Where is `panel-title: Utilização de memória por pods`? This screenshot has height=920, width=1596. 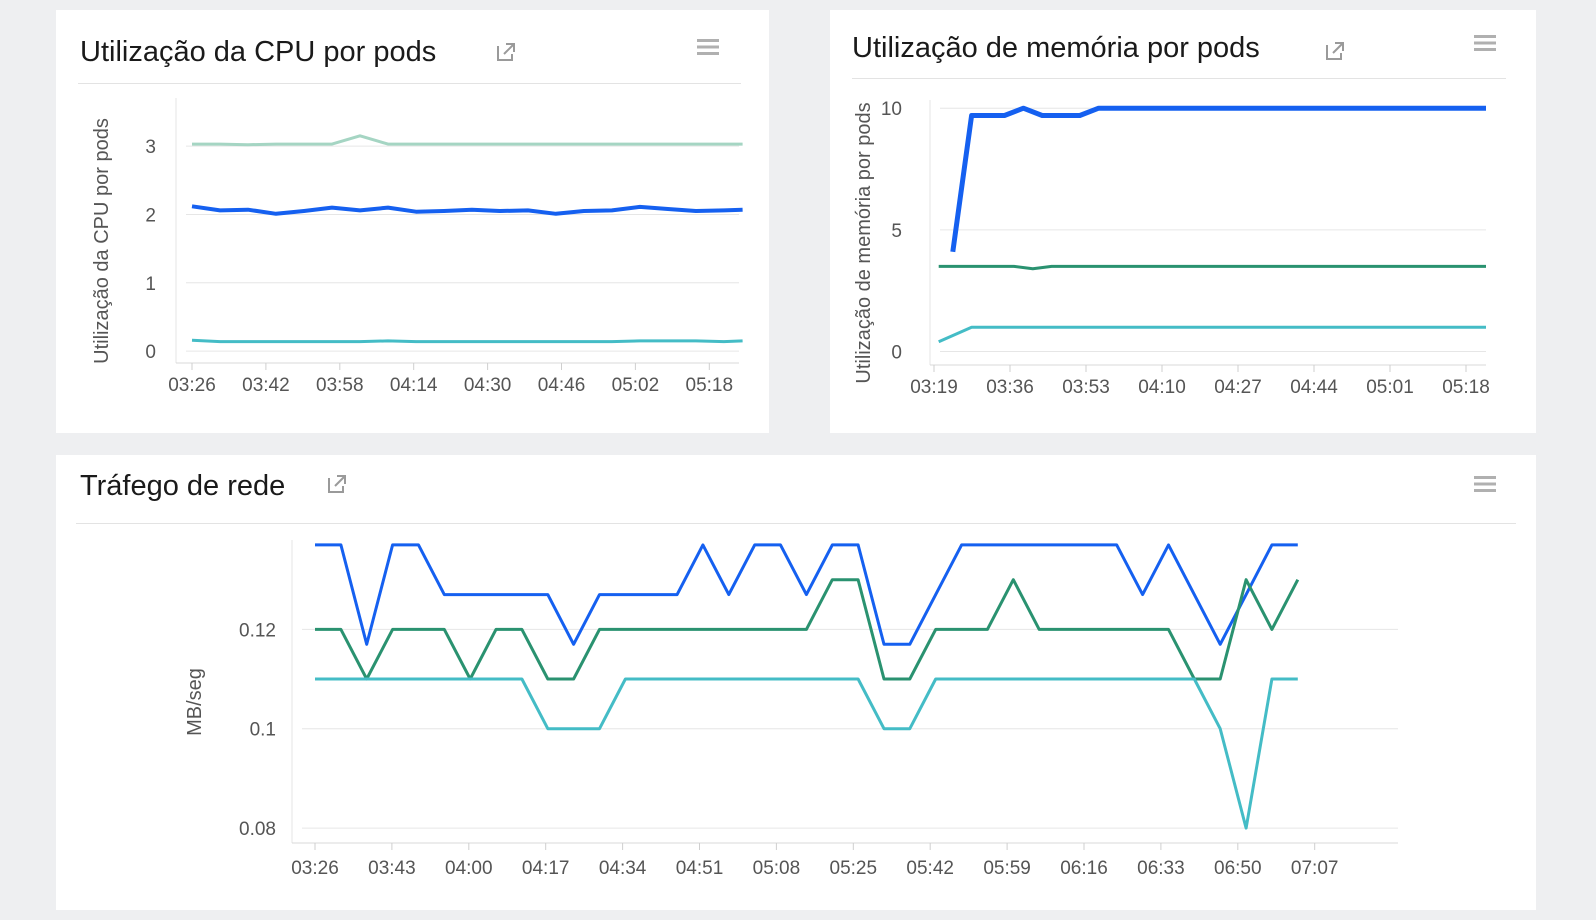
panel-title: Utilização de memória por pods is located at coordinates (1056, 48).